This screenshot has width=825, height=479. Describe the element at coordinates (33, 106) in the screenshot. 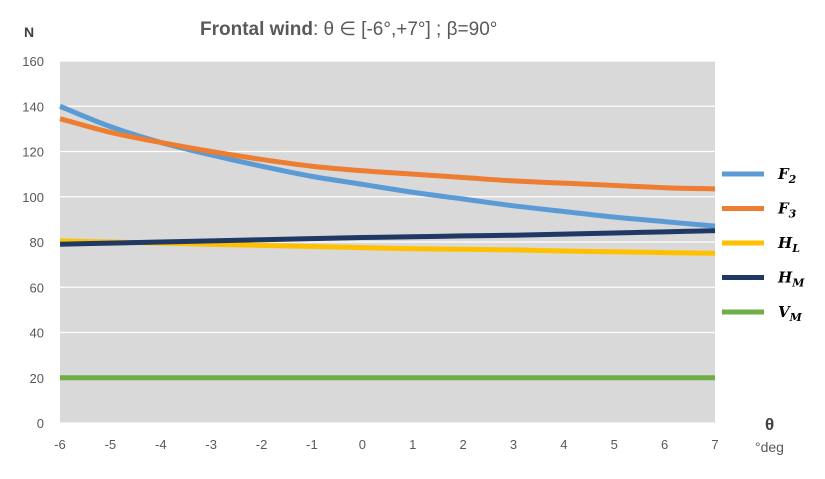

I see `y-tick-label: 140` at that location.